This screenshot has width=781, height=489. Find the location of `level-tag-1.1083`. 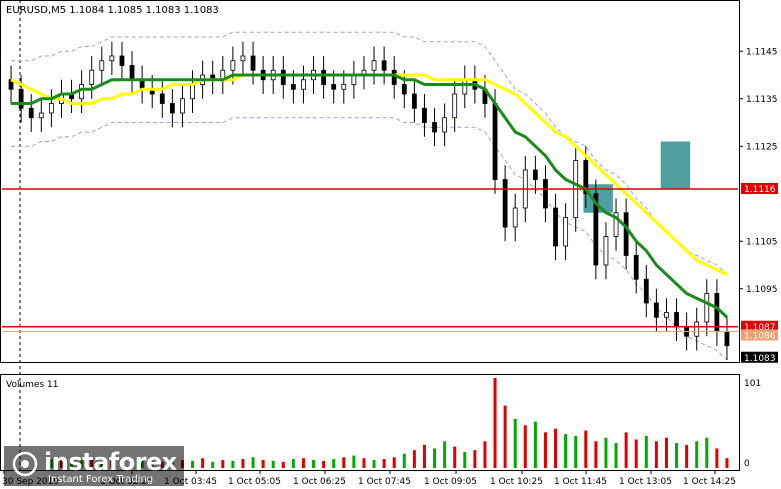

level-tag-1.1083 is located at coordinates (759, 357).